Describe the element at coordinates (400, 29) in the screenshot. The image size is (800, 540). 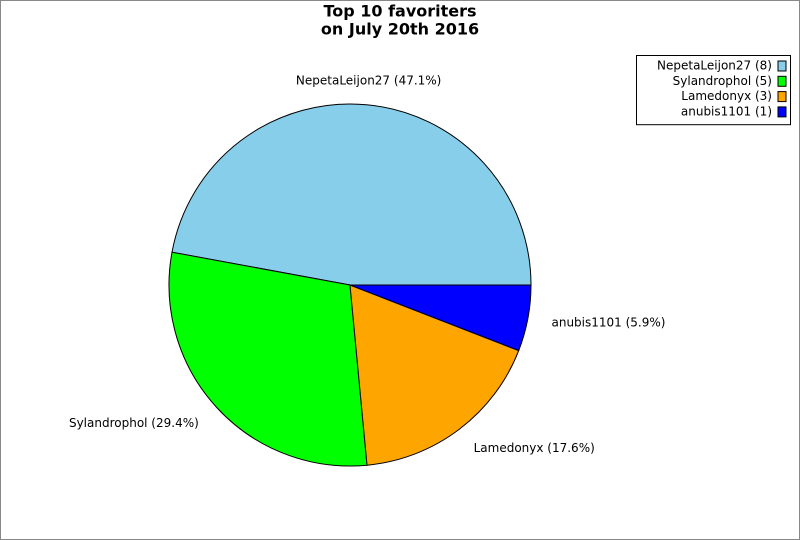
I see `chart-subtitle: on July 20th 2016` at that location.